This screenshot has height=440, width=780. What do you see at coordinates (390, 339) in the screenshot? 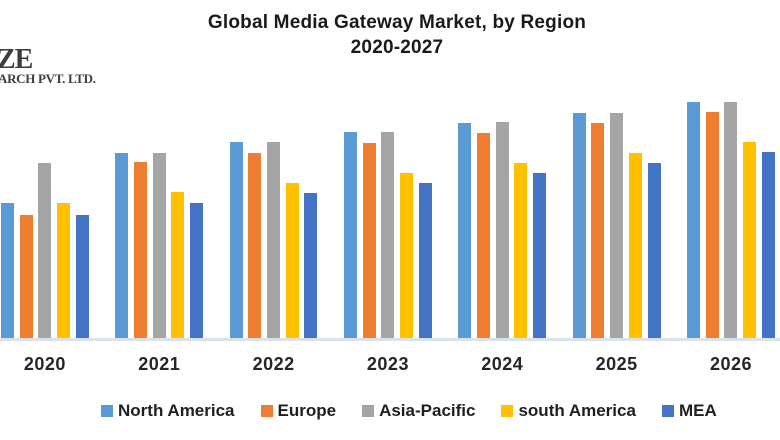
I see `x-axis-line` at bounding box center [390, 339].